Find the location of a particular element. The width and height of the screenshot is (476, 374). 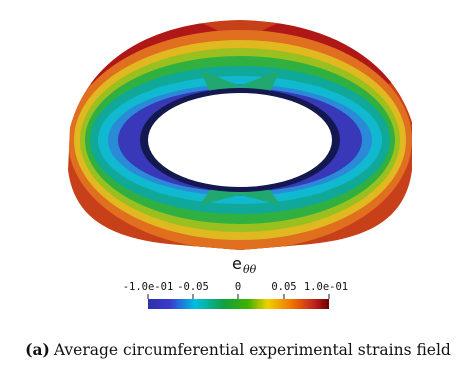

colorbar-title: e is located at coordinates (237, 263).